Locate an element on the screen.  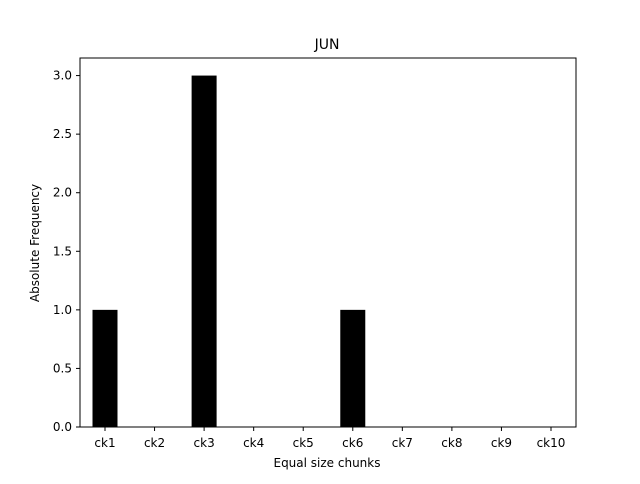
x-axis-ticks: ck1 ck2 ck3 ck4 ck5 ck6 ck7 ck8 ck9 ck10 is located at coordinates (329, 438).